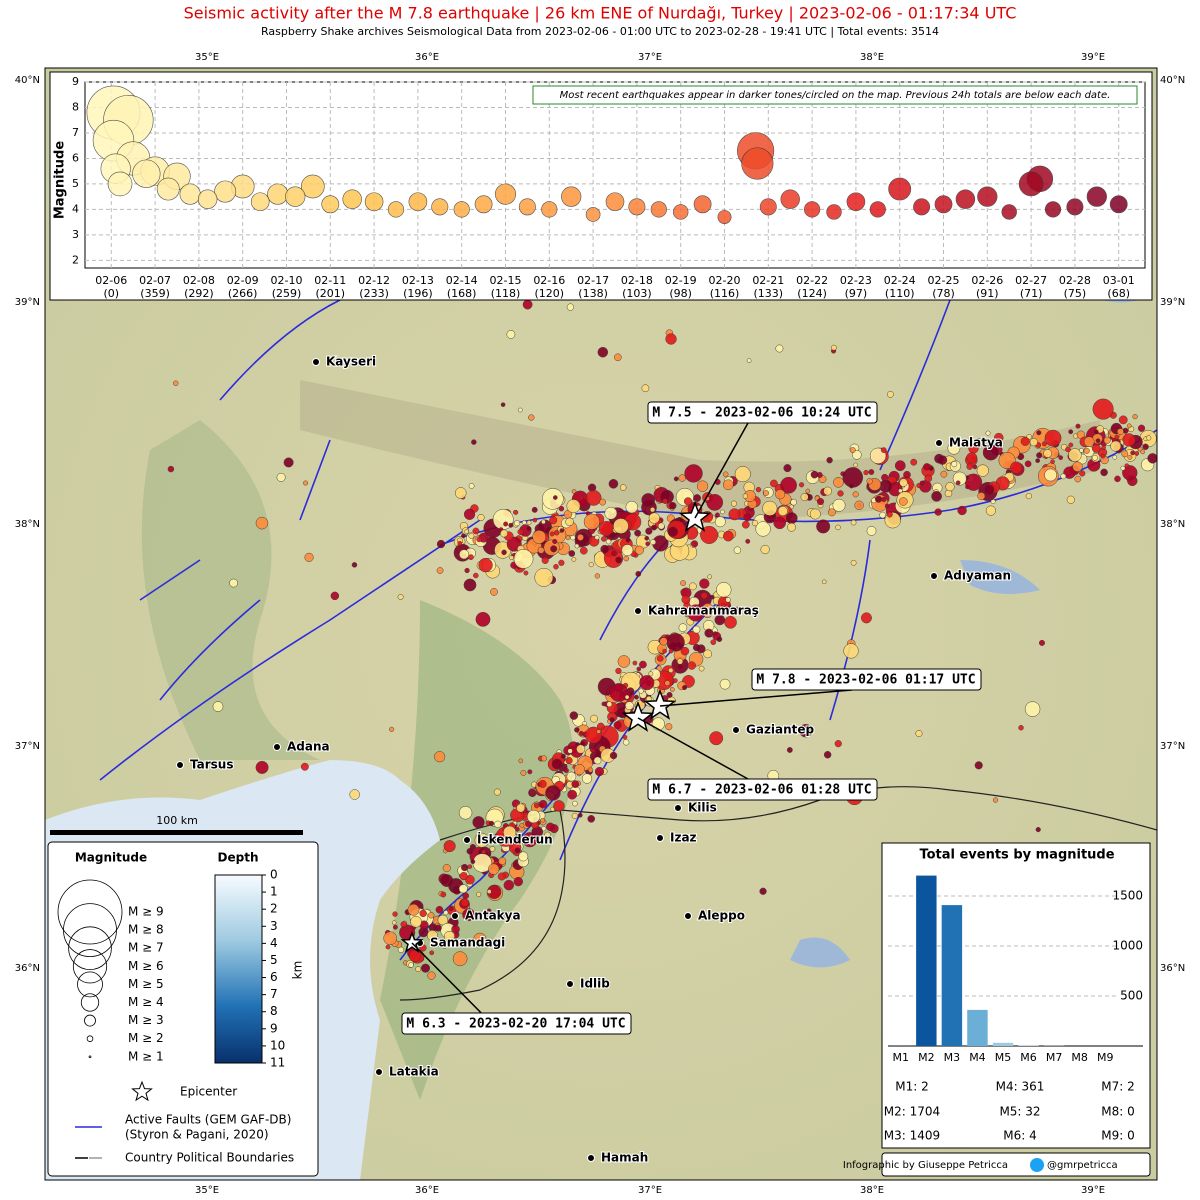 This screenshot has height=1200, width=1200. What do you see at coordinates (199, 280) in the screenshot?
I see `x-tick-label: 02-08` at bounding box center [199, 280].